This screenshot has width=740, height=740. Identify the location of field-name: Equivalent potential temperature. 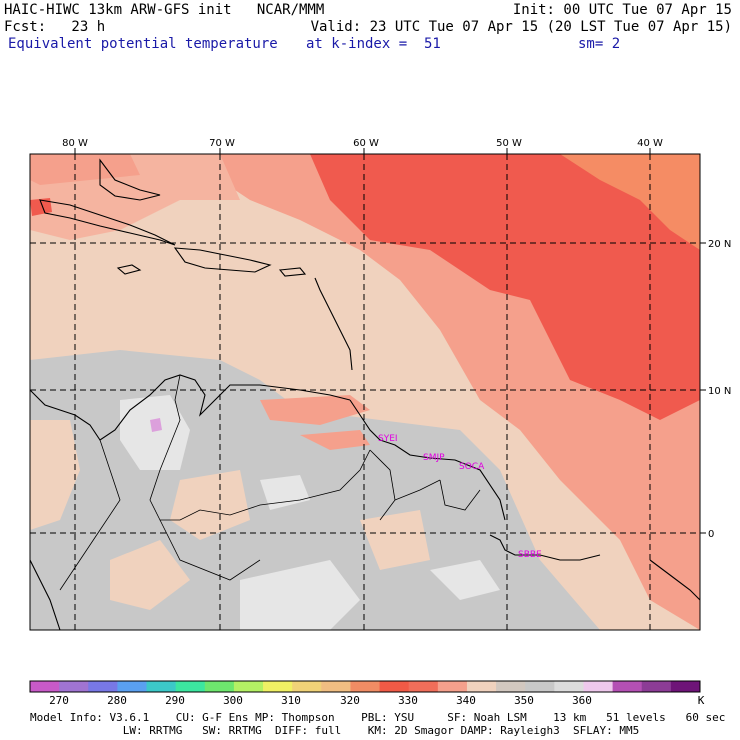
(143, 44).